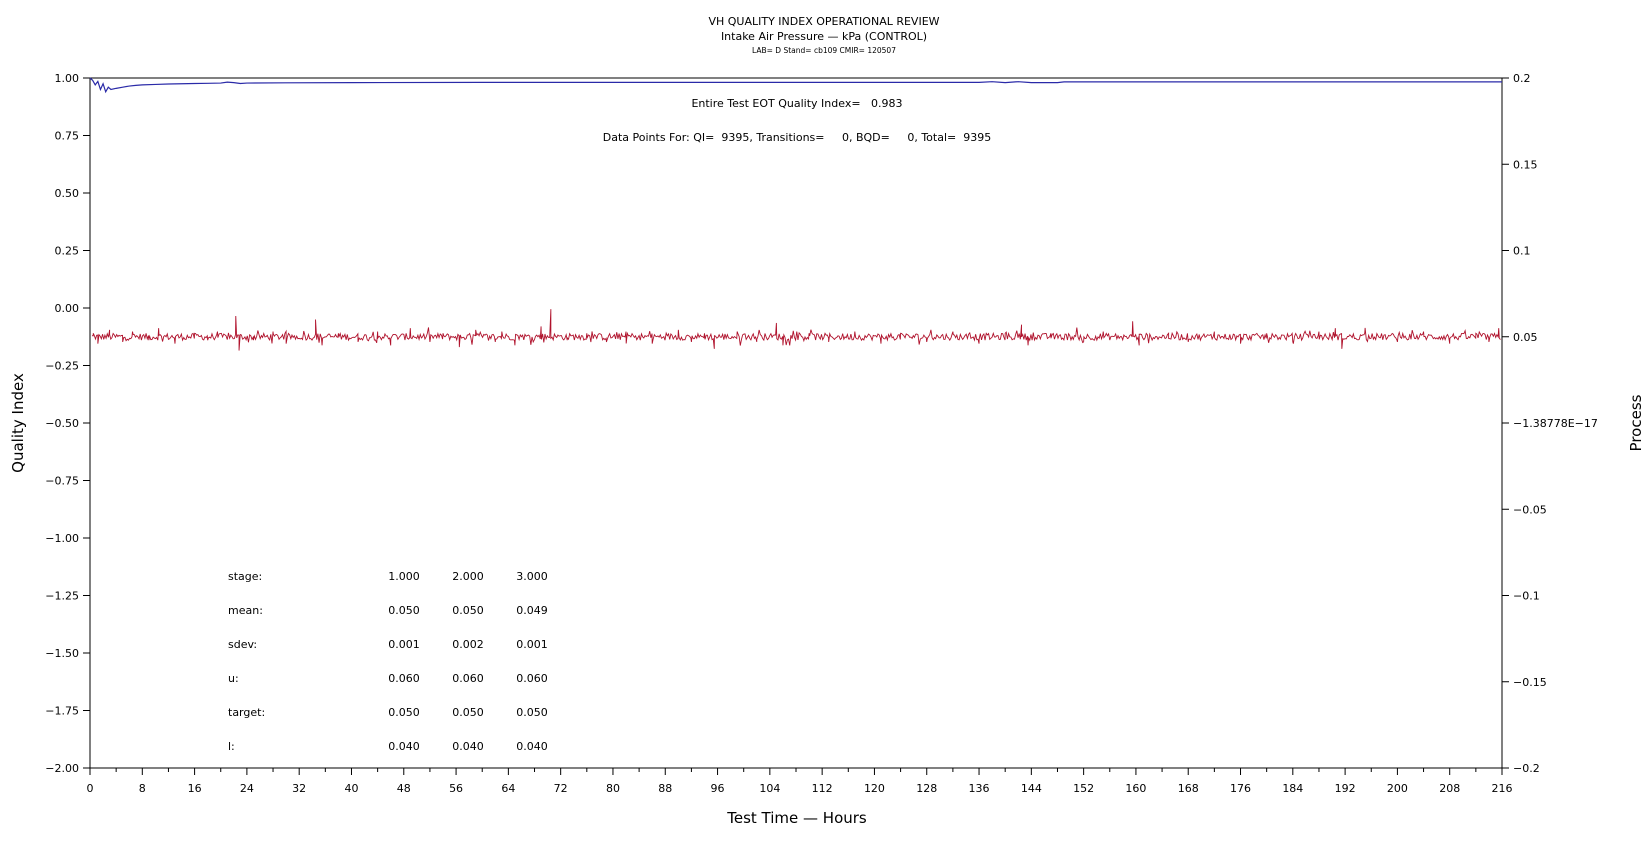  Describe the element at coordinates (769, 788) in the screenshot. I see `x-tick-label: 104` at that location.